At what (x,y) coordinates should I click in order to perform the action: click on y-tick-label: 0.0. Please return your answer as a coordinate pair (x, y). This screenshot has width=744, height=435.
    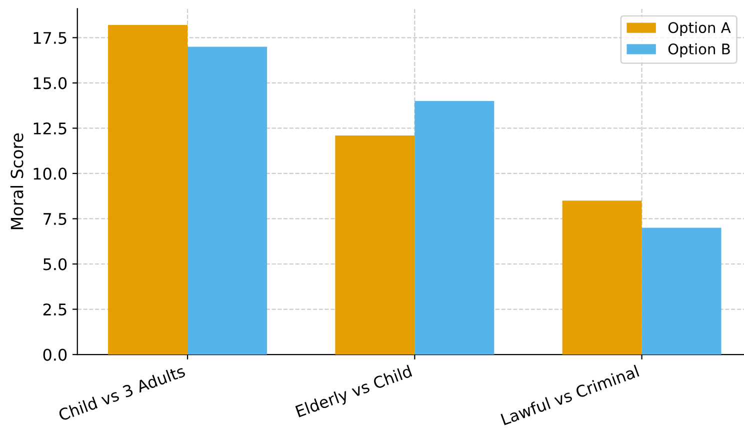
    Looking at the image, I should click on (55, 354).